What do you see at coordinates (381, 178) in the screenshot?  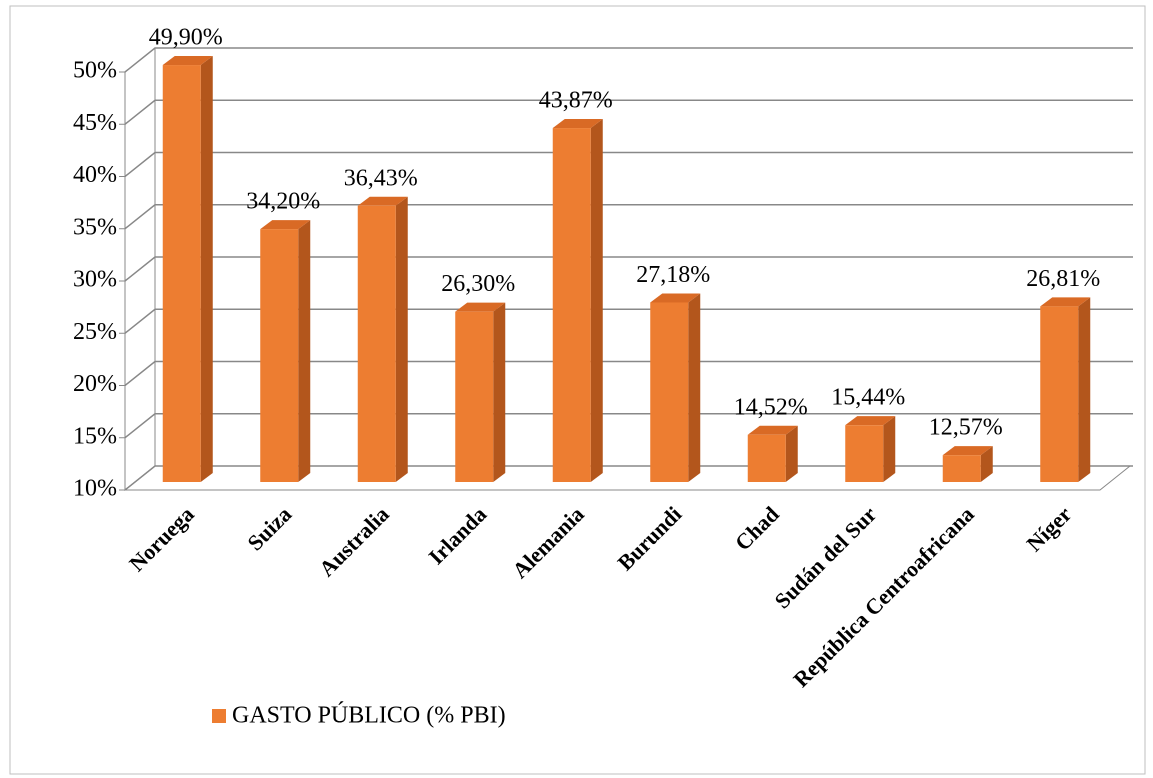 I see `data-label: 36,43%` at bounding box center [381, 178].